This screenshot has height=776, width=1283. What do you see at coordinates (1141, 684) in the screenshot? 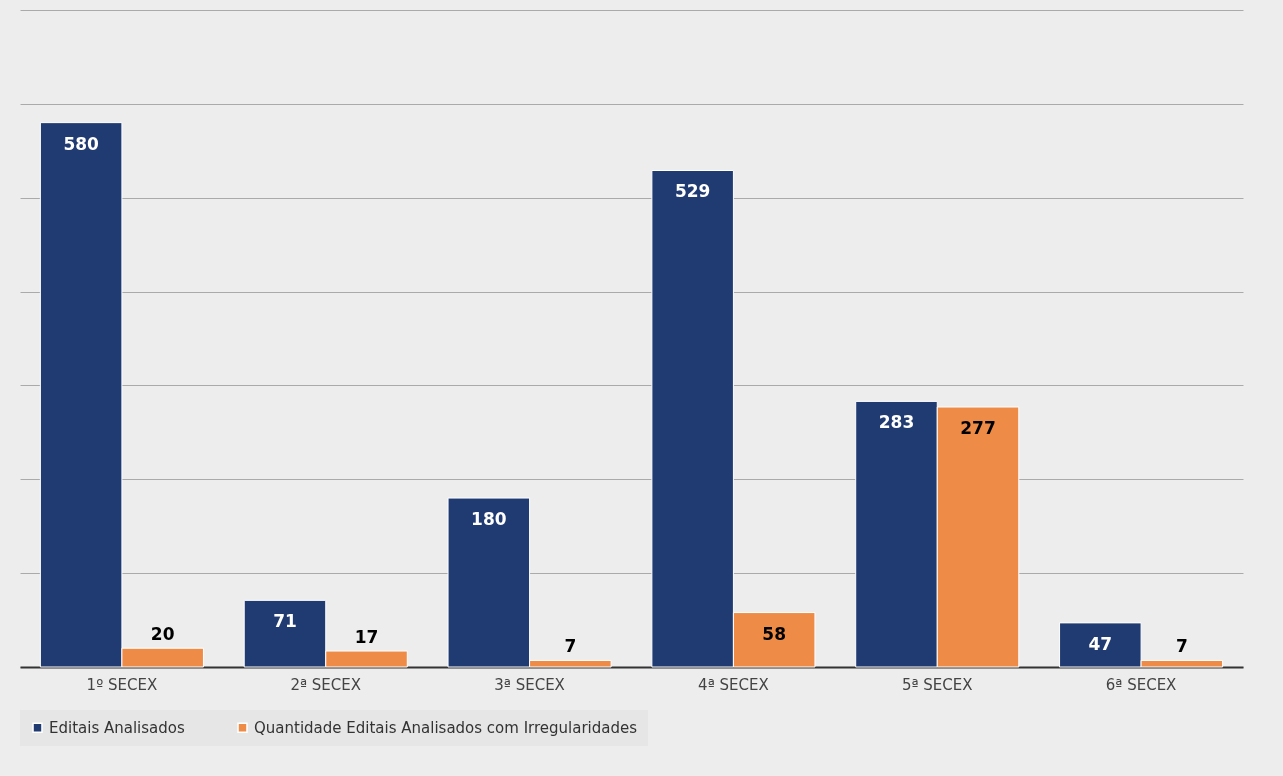
I see `x-tick-label: 6ª SECEX` at bounding box center [1141, 684].